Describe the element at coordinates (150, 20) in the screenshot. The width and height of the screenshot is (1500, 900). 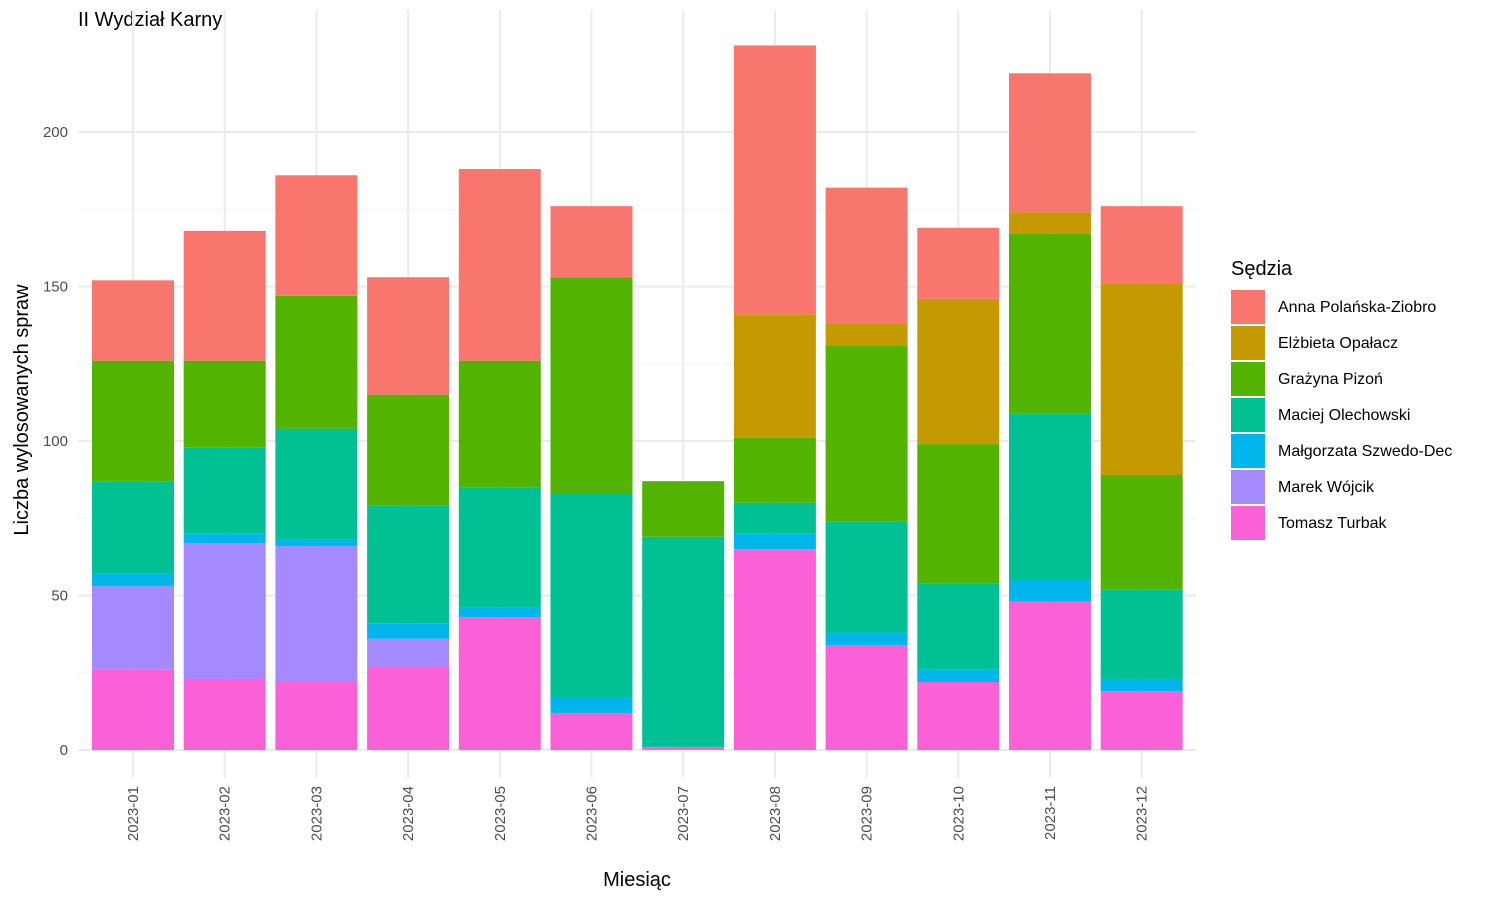
I see `chart-title: II Wydział Karny` at that location.